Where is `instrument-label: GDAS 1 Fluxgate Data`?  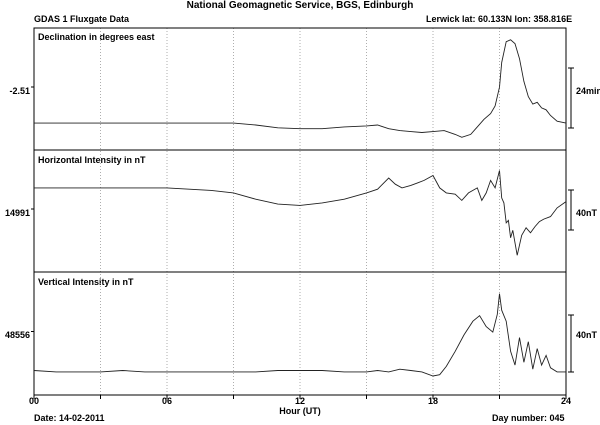
instrument-label: GDAS 1 Fluxgate Data is located at coordinates (82, 19).